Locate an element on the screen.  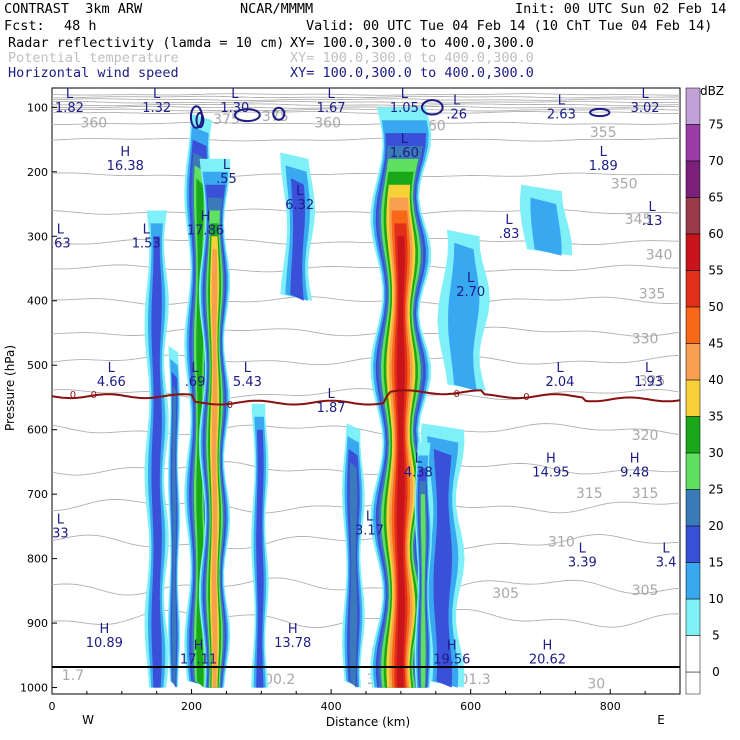
x-tick-label-0: 0 is located at coordinates (52, 706).